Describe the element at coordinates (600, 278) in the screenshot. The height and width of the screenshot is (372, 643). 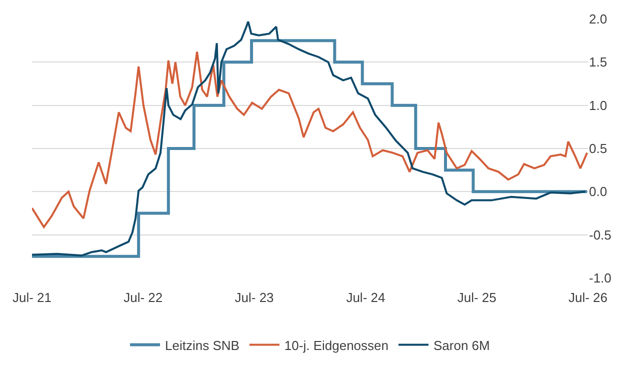
I see `y-tick-label: -1.0` at that location.